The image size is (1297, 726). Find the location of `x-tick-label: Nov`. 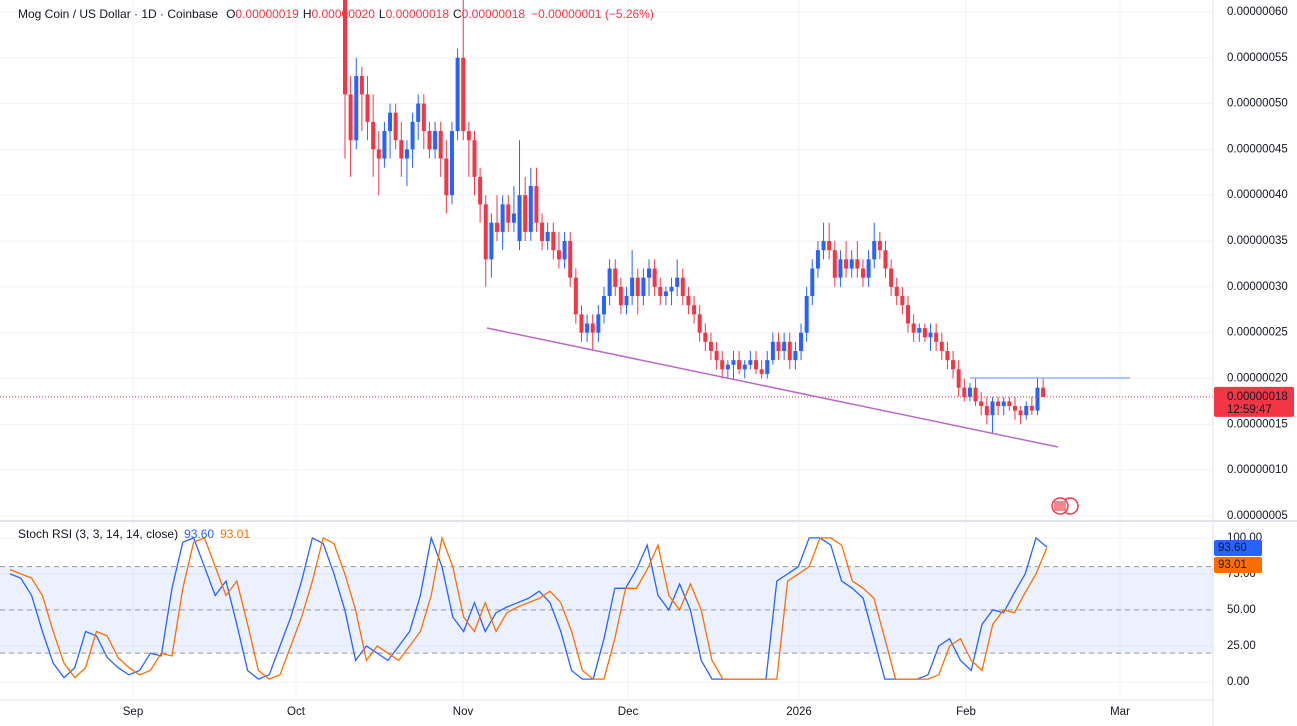

x-tick-label: Nov is located at coordinates (463, 712).